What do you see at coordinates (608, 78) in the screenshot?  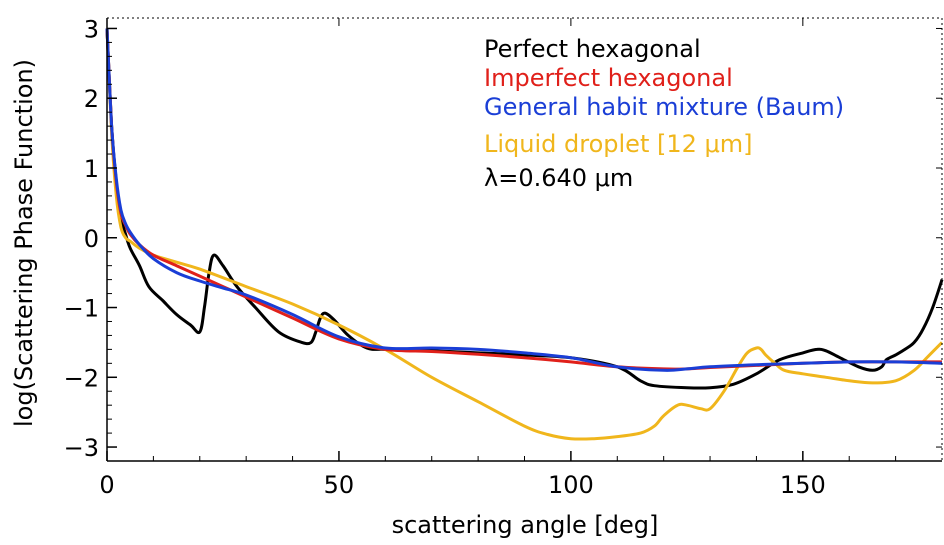 I see `legend-entry-imperfect-hexagonal: Imperfect hexagonal` at bounding box center [608, 78].